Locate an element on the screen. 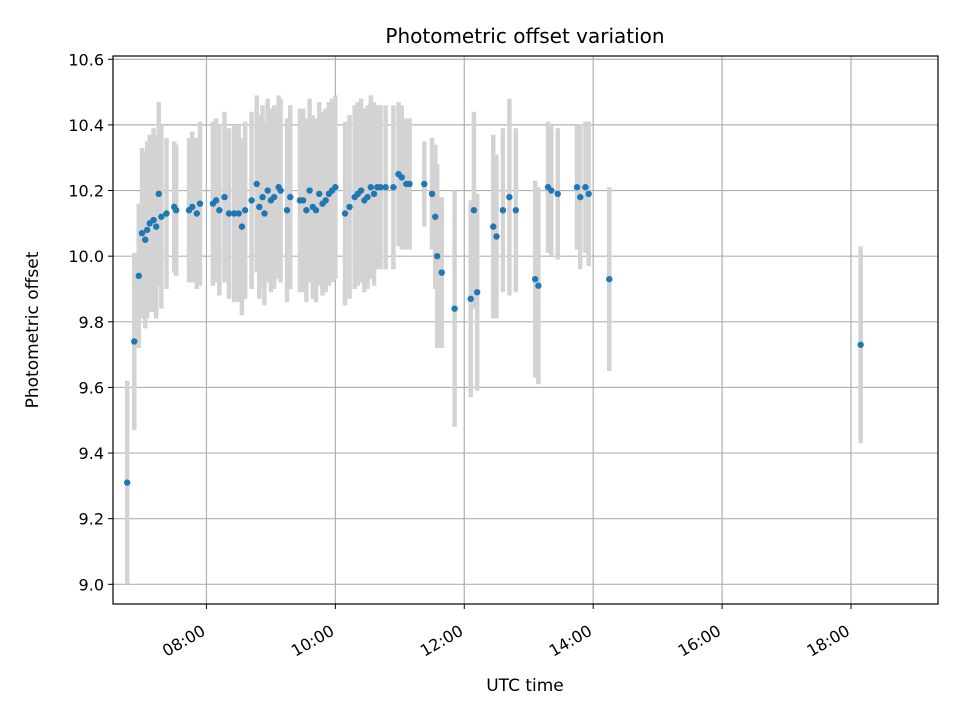 This screenshot has height=720, width=960. chart-title: Photometric offset variation is located at coordinates (524, 36).